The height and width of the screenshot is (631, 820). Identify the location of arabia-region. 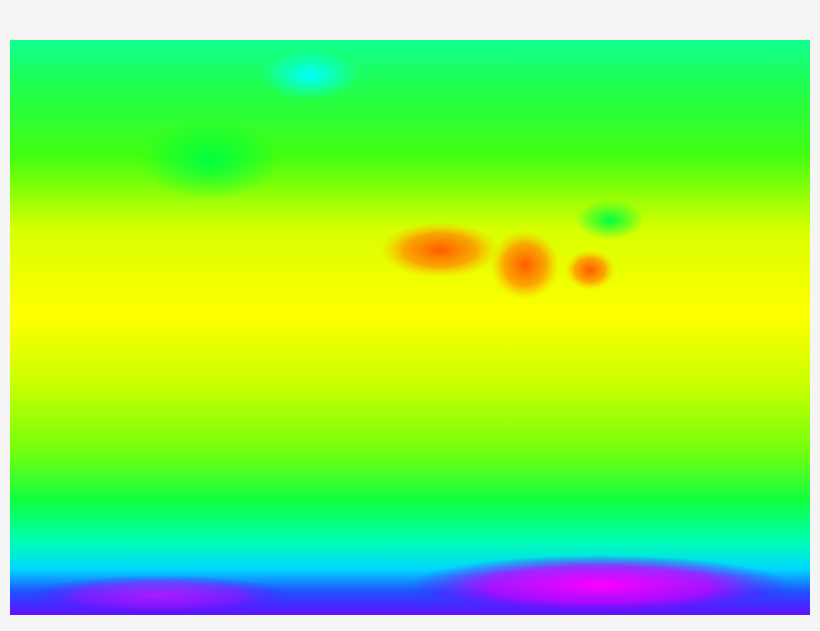
(525, 265).